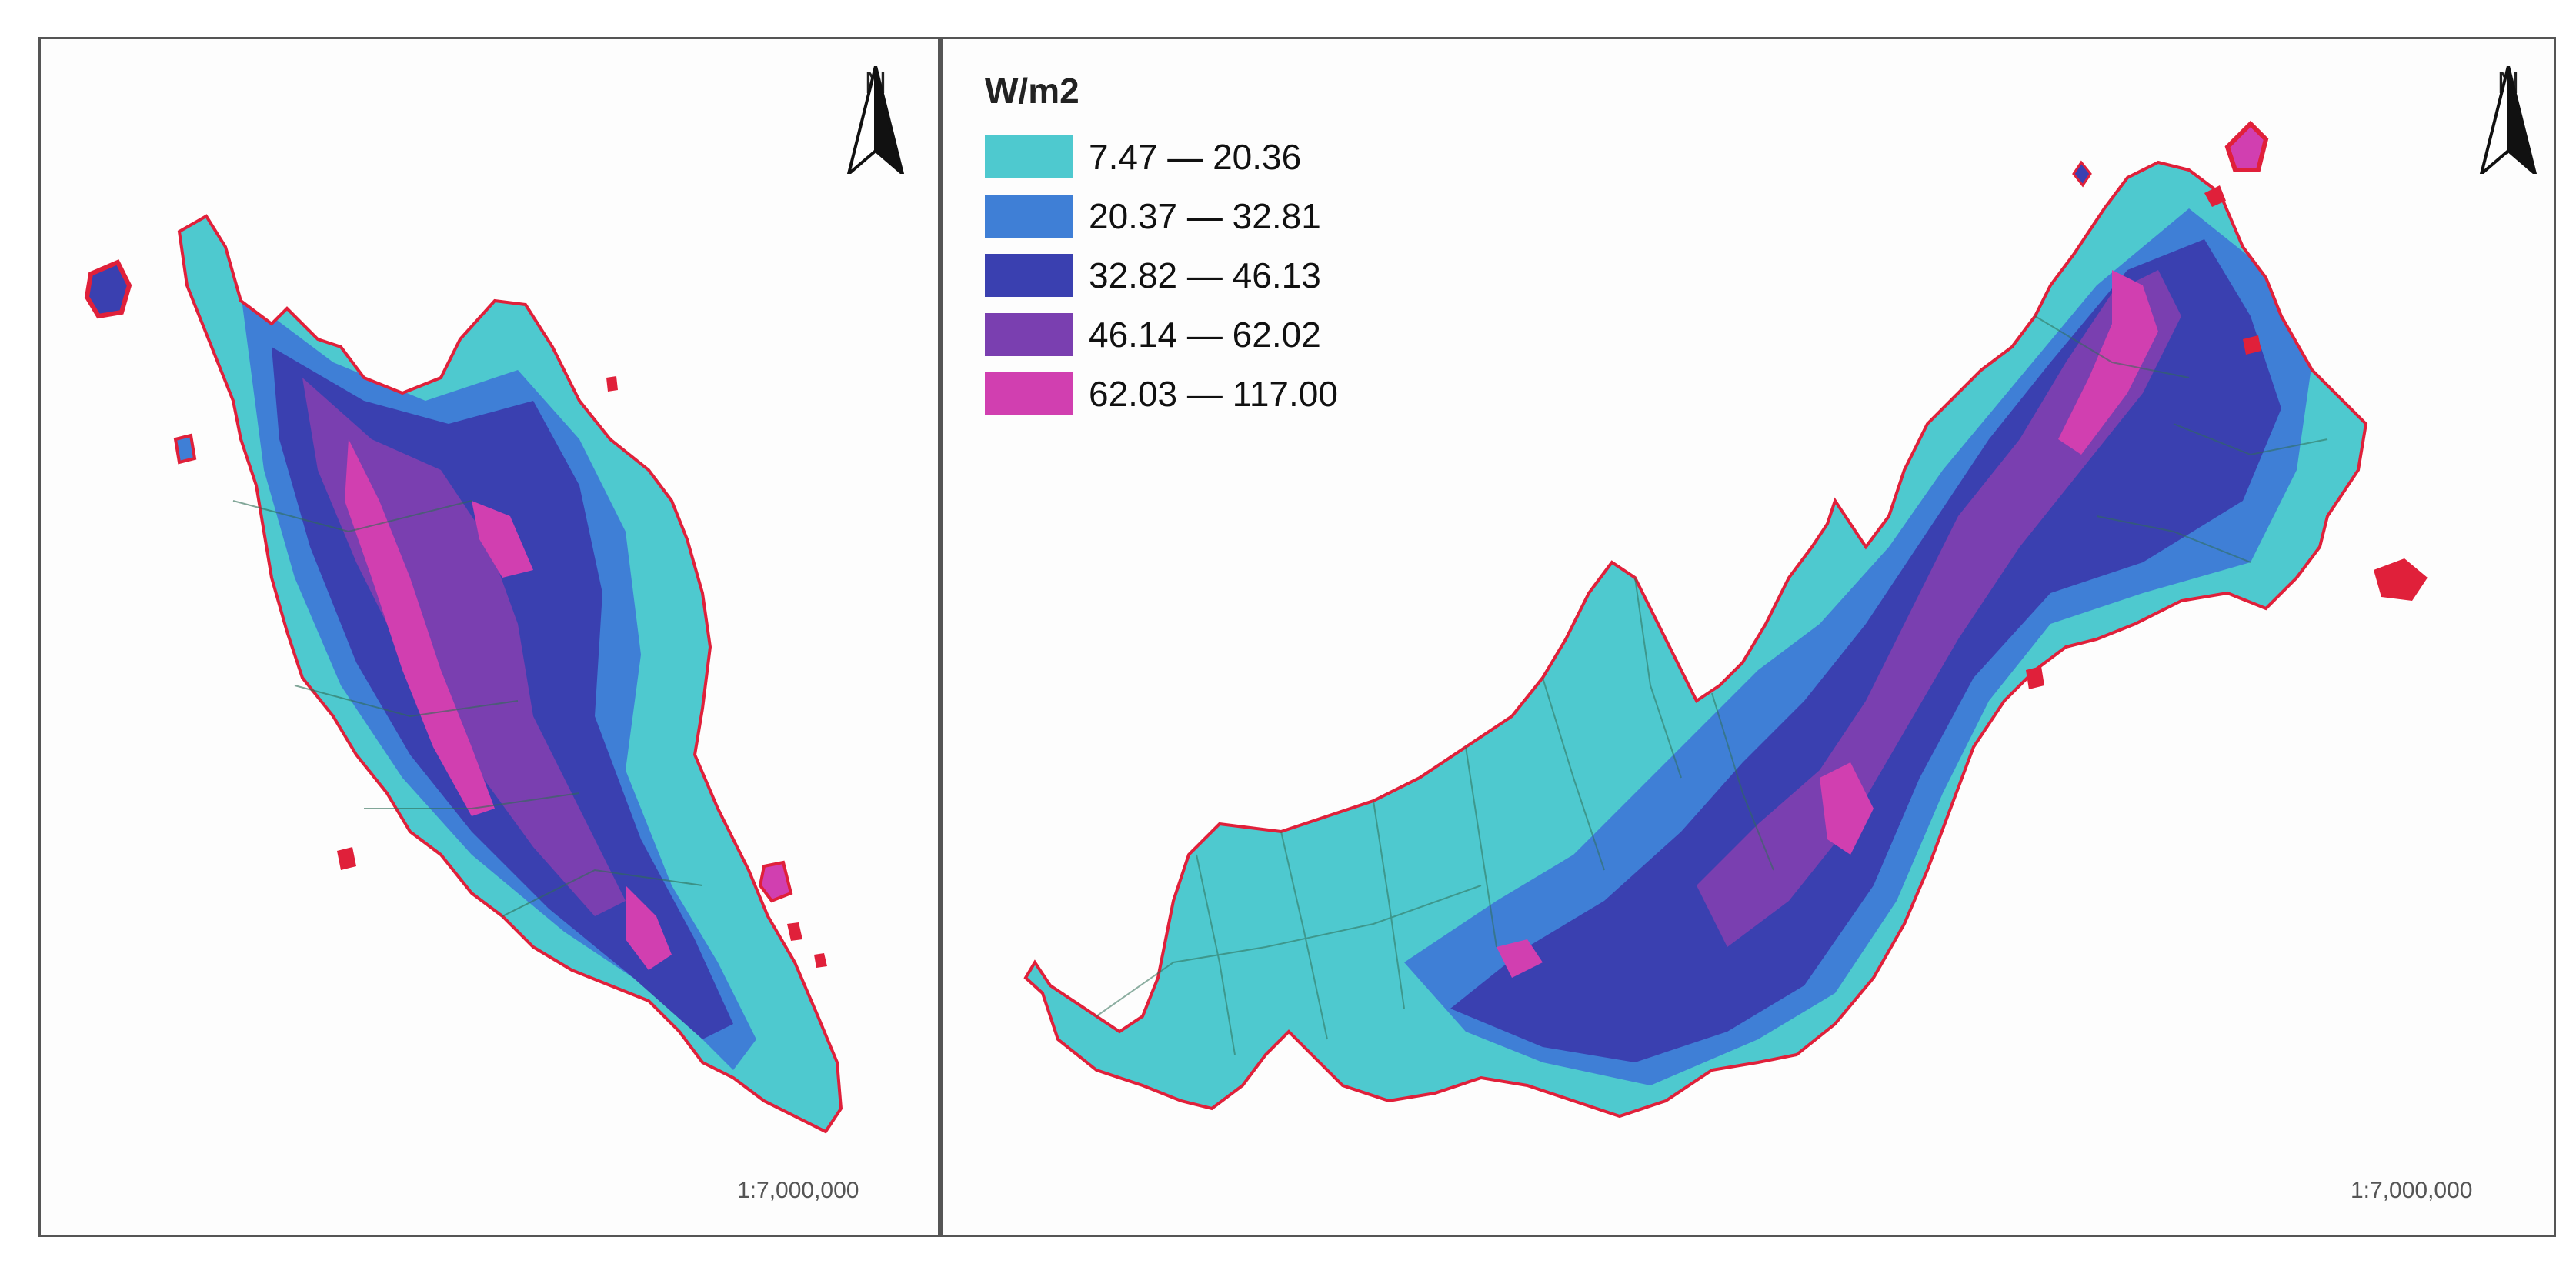 Image resolution: width=2576 pixels, height=1277 pixels. Describe the element at coordinates (2252, 345) in the screenshot. I see `island-east-coast` at that location.